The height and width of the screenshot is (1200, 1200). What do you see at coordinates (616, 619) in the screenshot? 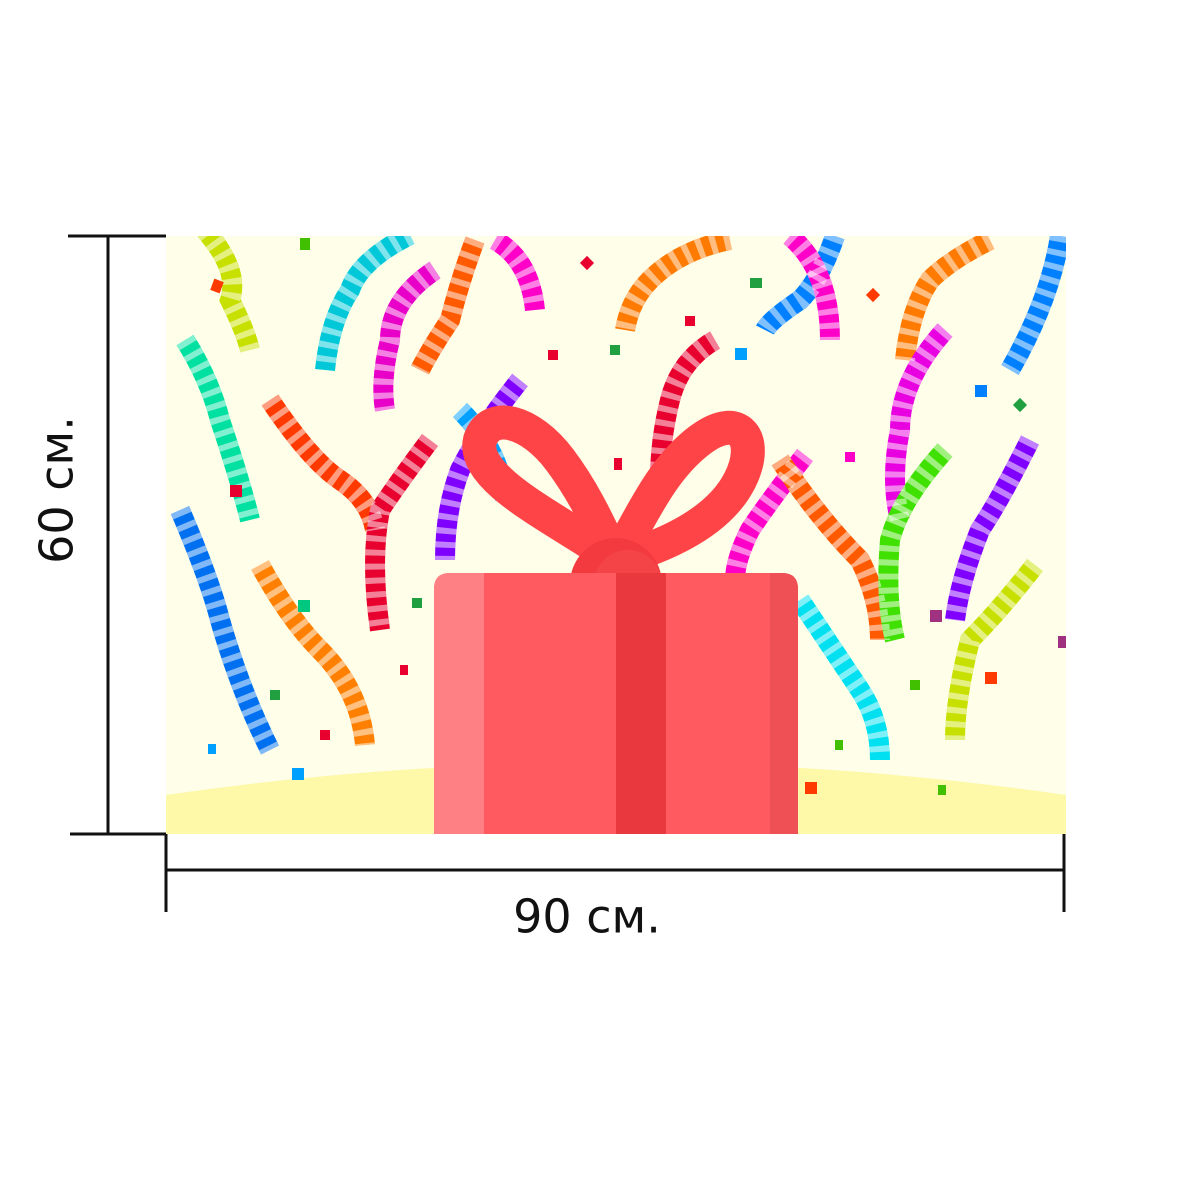
I see `gift` at bounding box center [616, 619].